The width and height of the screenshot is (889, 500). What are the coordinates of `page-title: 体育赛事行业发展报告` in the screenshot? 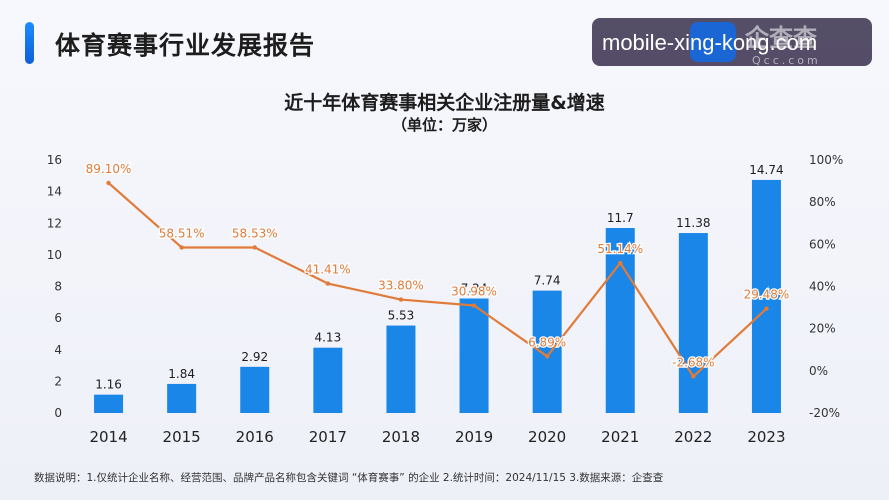 It's located at (185, 45).